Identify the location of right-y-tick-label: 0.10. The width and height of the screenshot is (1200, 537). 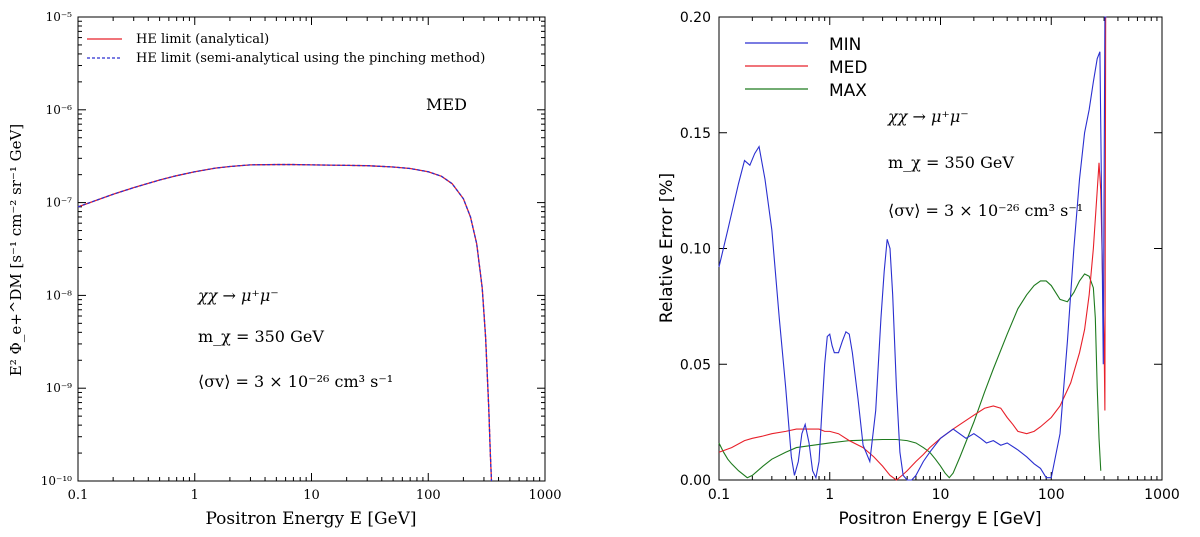
(695, 250).